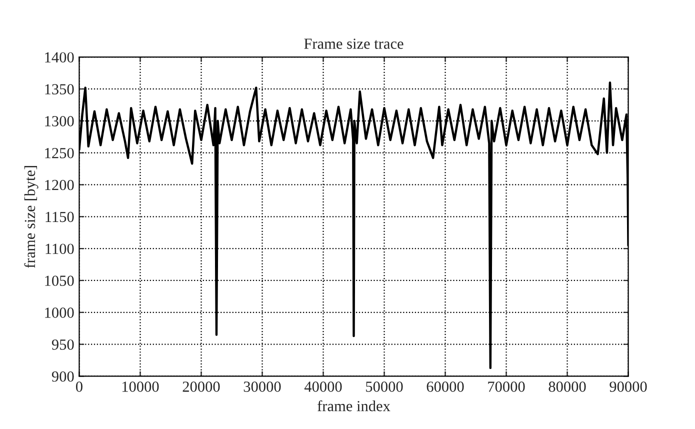 Image resolution: width=695 pixels, height=429 pixels. I want to click on y-tick-label: 1200, so click(59, 185).